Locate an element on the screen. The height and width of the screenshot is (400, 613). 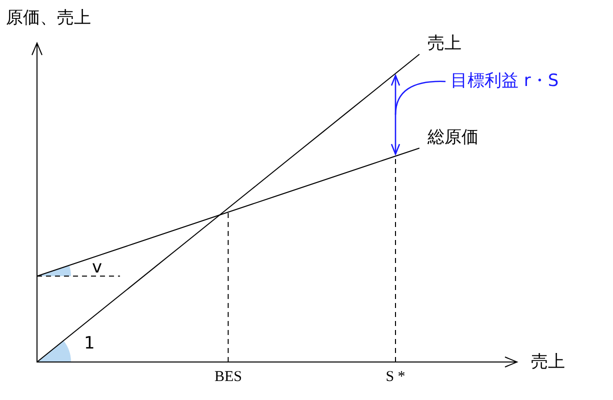
series-label: 総原価 is located at coordinates (452, 138).